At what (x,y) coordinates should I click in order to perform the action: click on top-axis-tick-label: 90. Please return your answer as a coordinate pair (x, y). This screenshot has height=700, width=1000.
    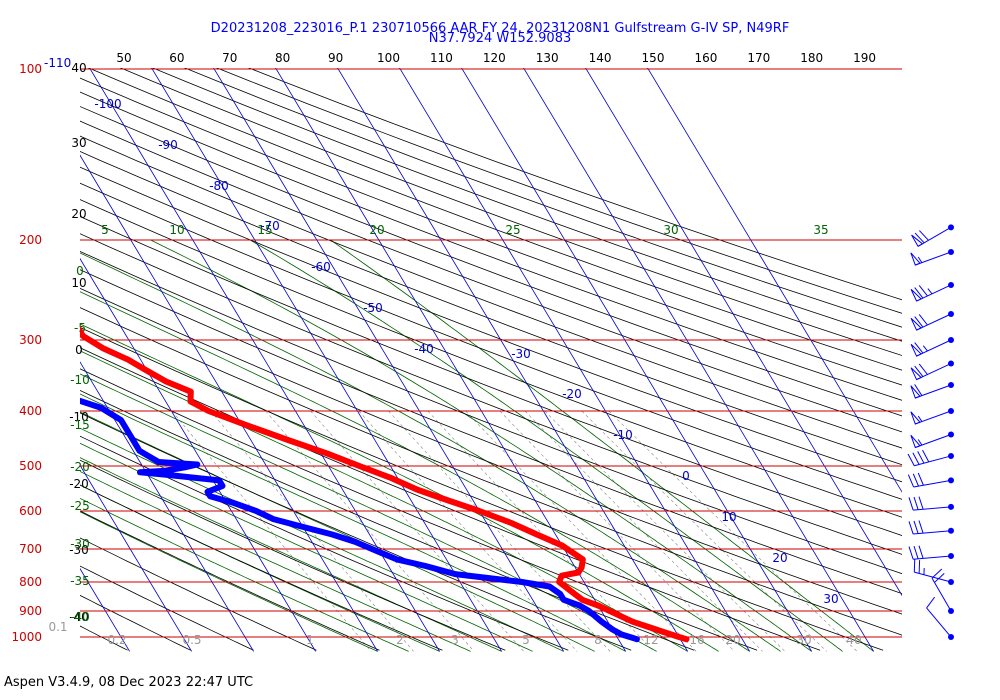
    Looking at the image, I should click on (335, 58).